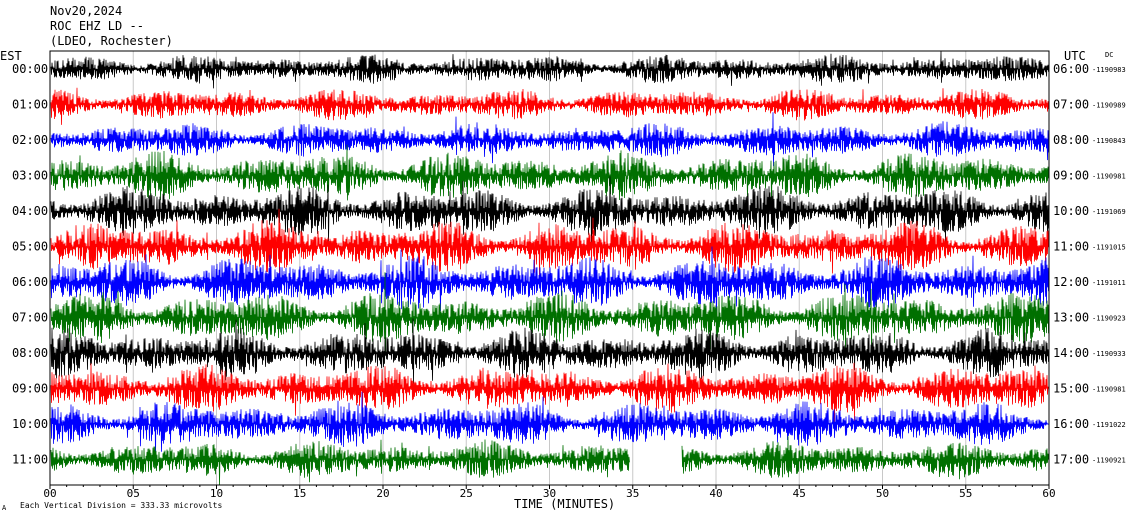  What do you see at coordinates (1109, 212) in the screenshot?
I see `dc-offset-label: -1191069` at bounding box center [1109, 212].